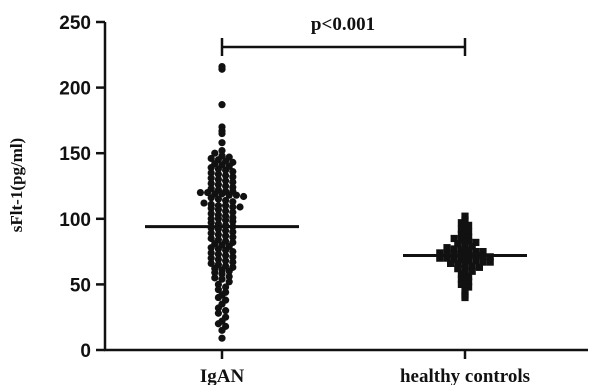 This screenshot has height=385, width=591. What do you see at coordinates (75, 220) in the screenshot?
I see `y-tick-label: 100` at bounding box center [75, 220].